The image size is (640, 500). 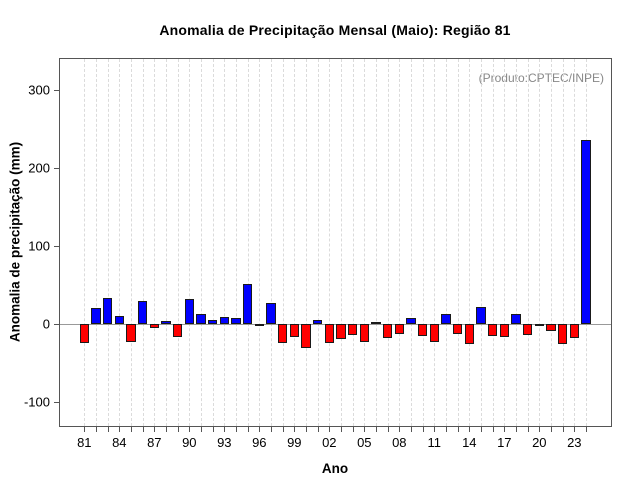 What do you see at coordinates (294, 442) in the screenshot?
I see `x-tick-label: 99` at bounding box center [294, 442].